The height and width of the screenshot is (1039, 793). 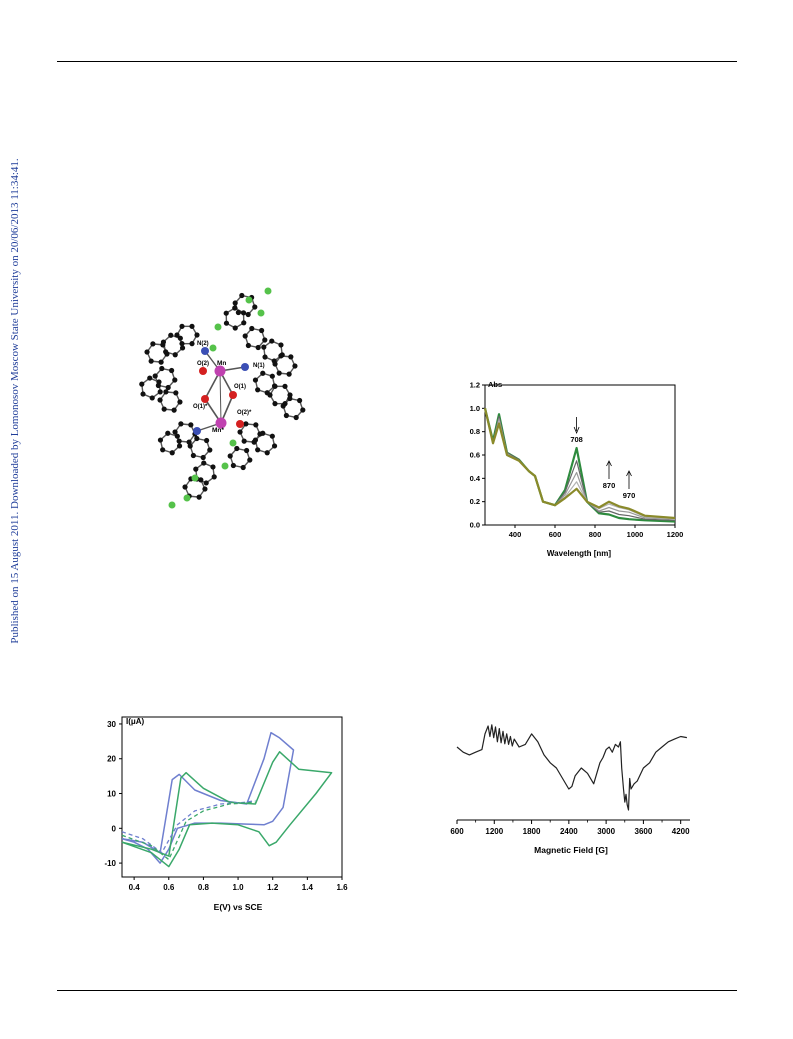 I want to click on cv-ytick-label: 10, so click(x=111, y=794).